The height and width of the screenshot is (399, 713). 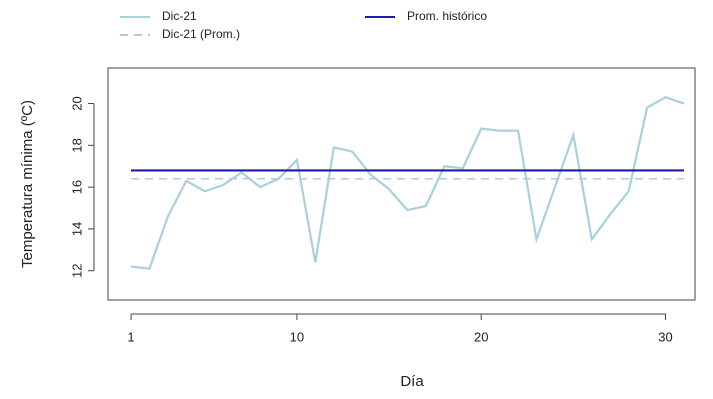 I want to click on y-tick-label: 12, so click(x=76, y=271).